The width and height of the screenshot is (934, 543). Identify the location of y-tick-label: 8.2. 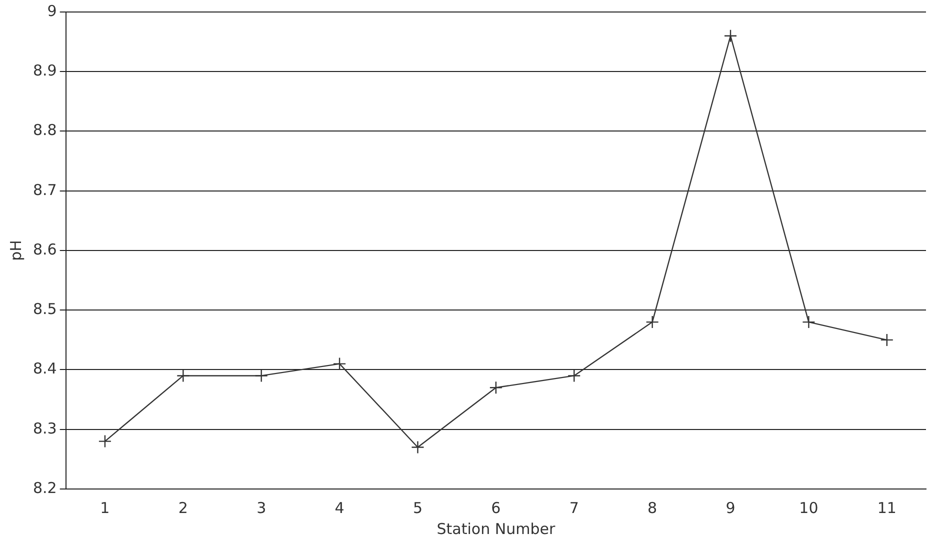
(44, 487).